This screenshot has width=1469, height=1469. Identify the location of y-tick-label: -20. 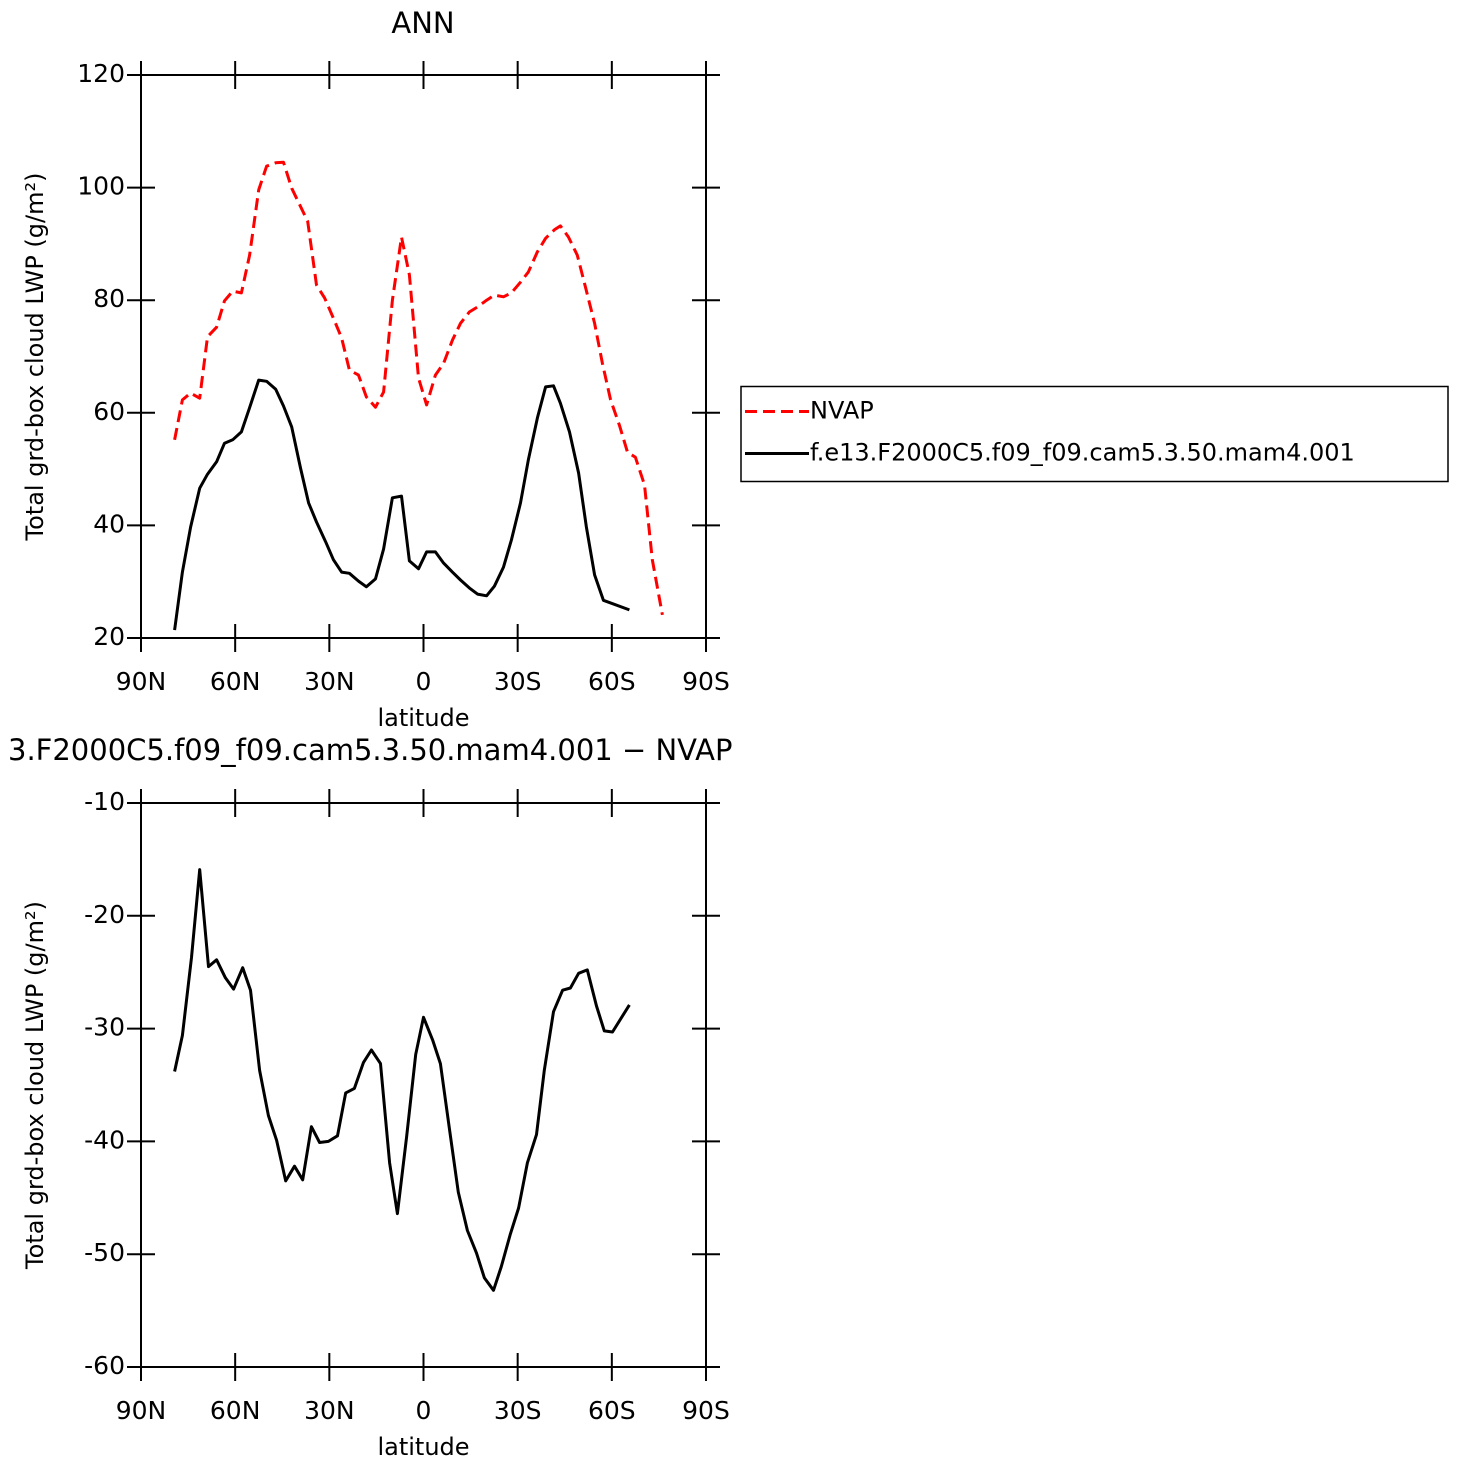
(104, 914).